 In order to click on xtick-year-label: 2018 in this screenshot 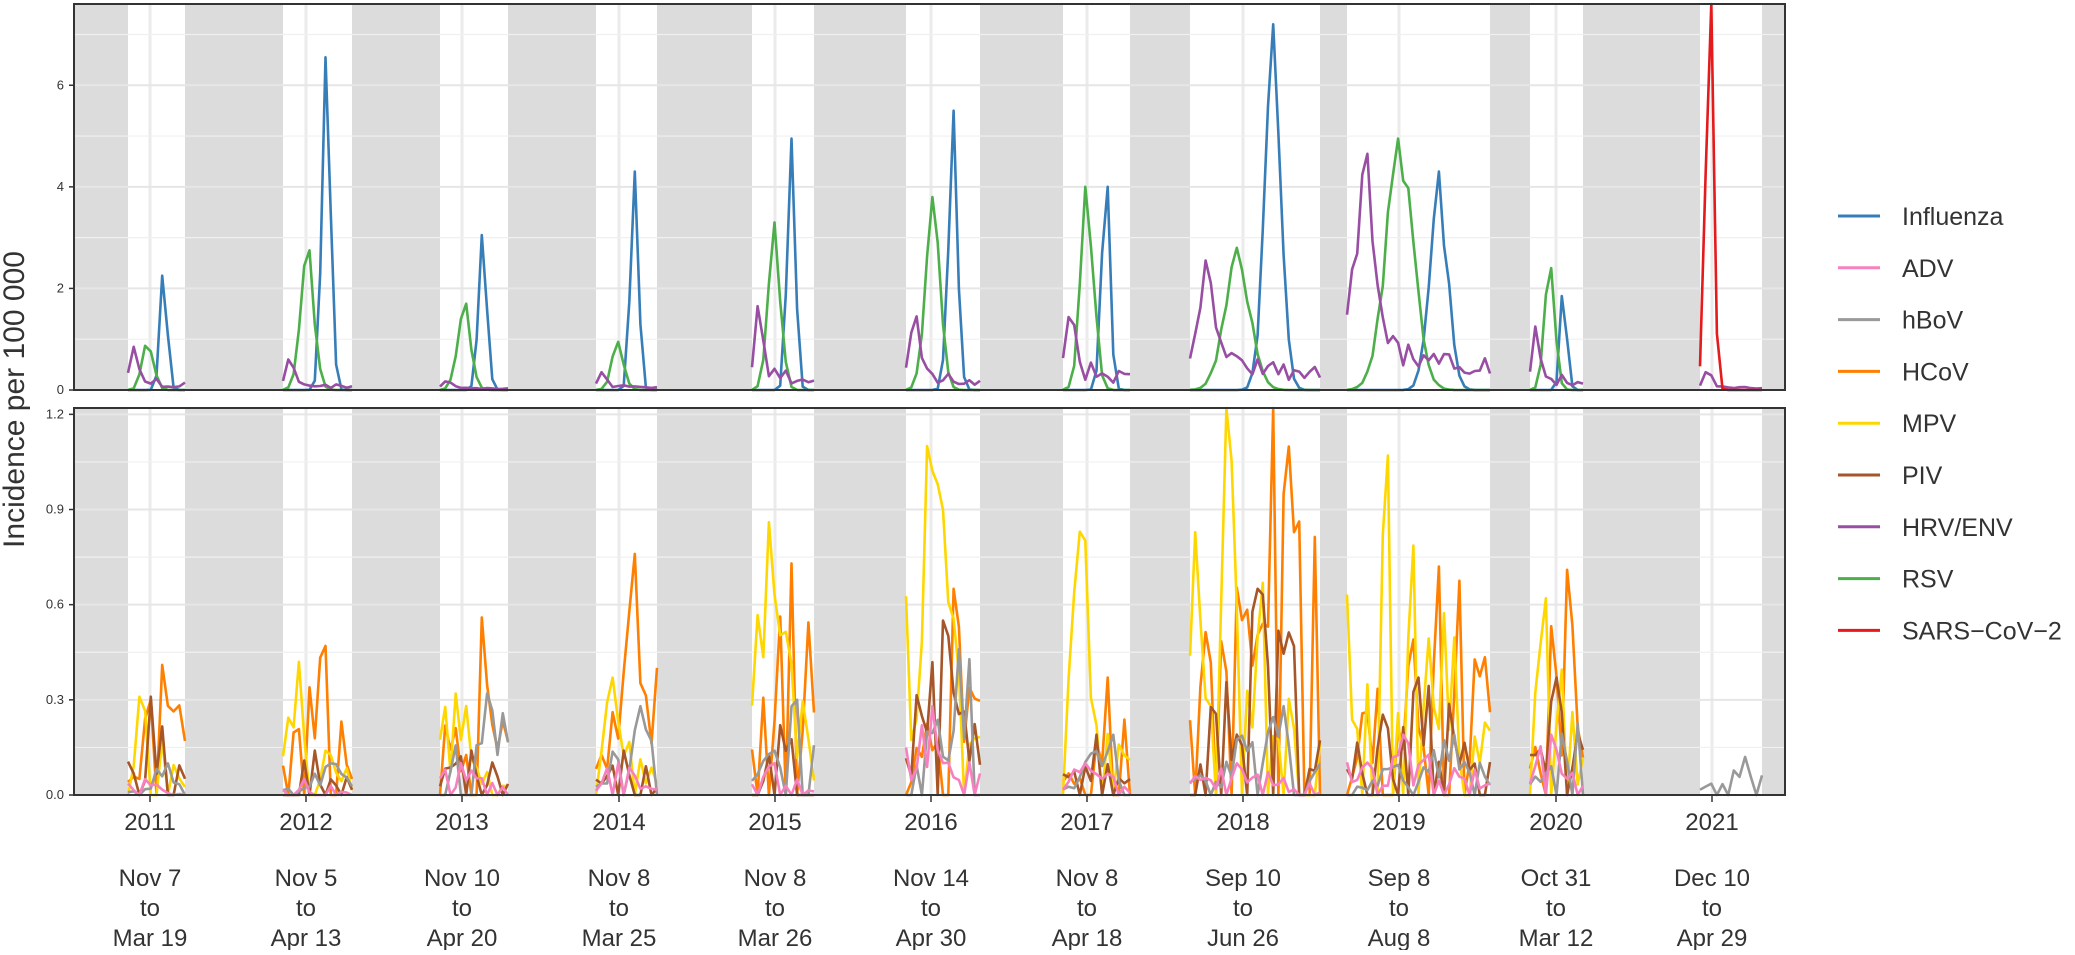, I will do `click(1242, 822)`.